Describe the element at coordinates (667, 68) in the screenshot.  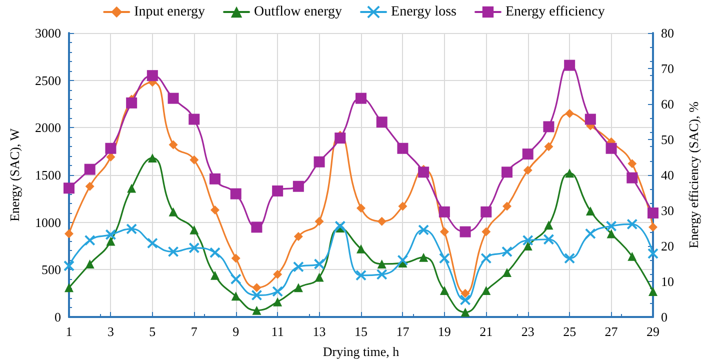
I see `y2-tick-label: 70` at that location.